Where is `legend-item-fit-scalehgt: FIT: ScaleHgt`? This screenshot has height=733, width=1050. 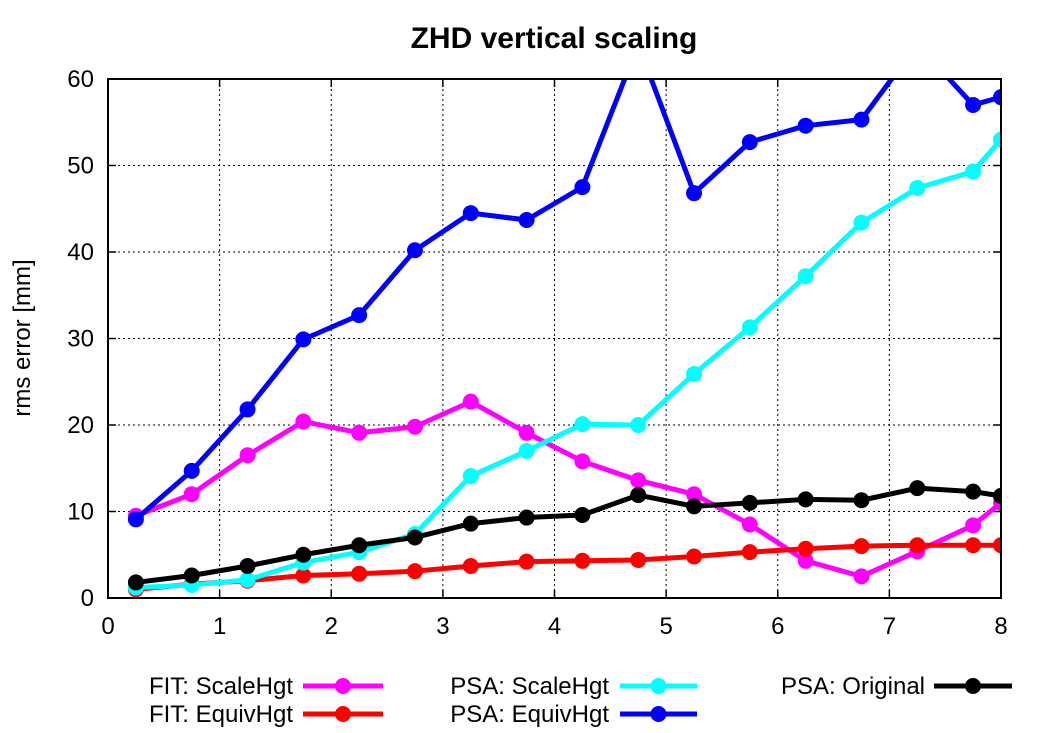
legend-item-fit-scalehgt: FIT: ScaleHgt is located at coordinates (266, 686).